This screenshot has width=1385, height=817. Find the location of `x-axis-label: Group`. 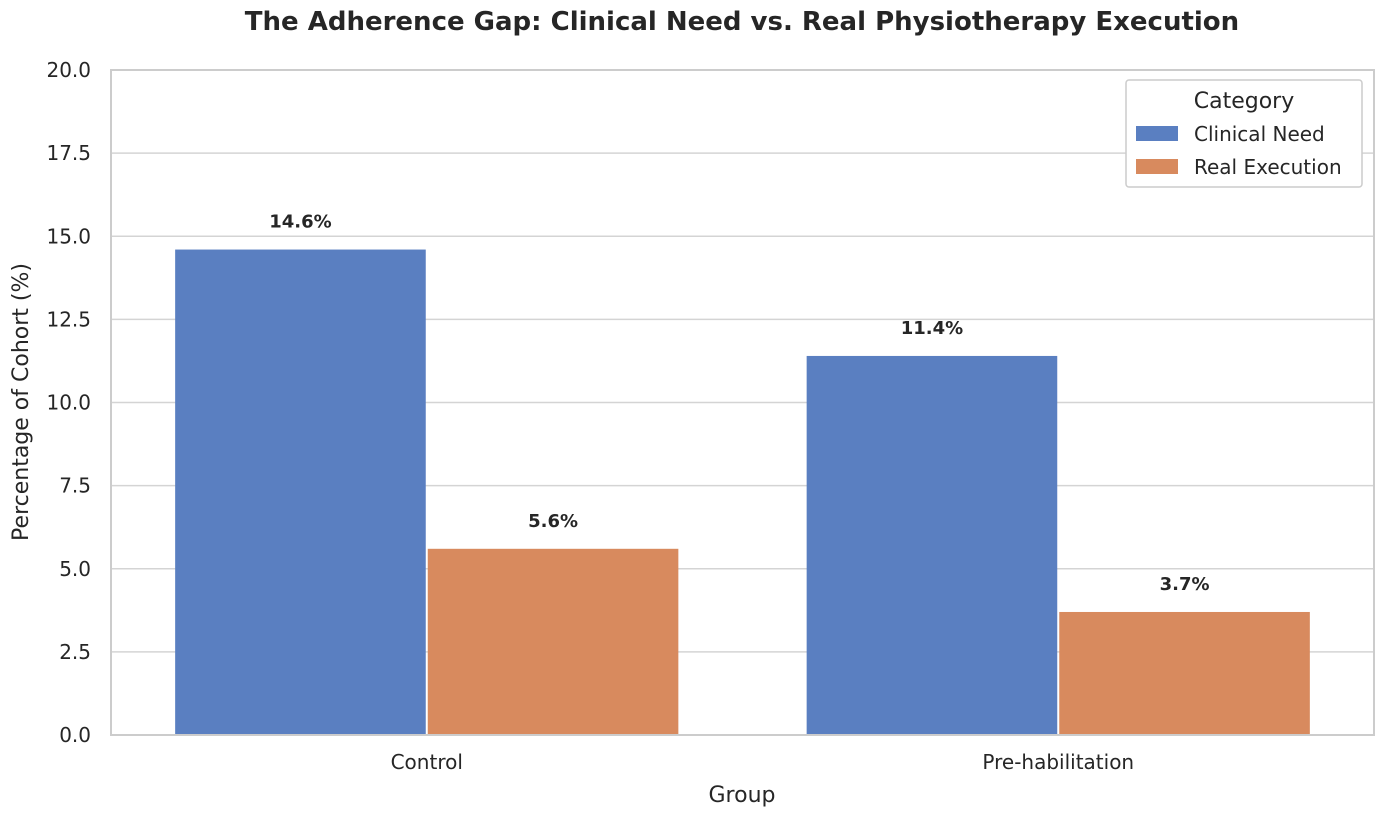

x-axis-label: Group is located at coordinates (742, 795).